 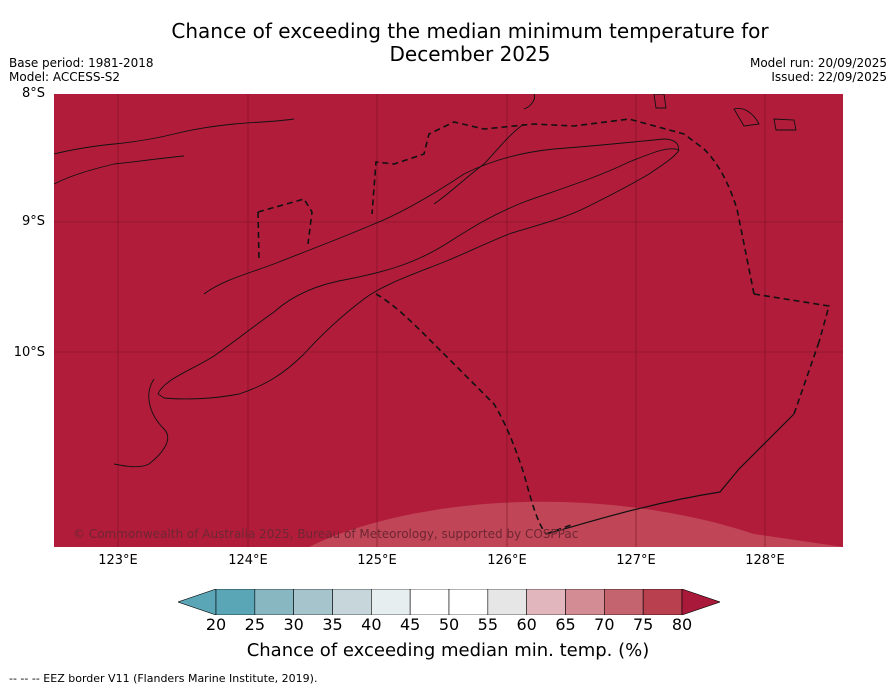 I want to click on meta-right: Model run: 20/09/2025 Issued: 22/09/2025, so click(x=818, y=70).